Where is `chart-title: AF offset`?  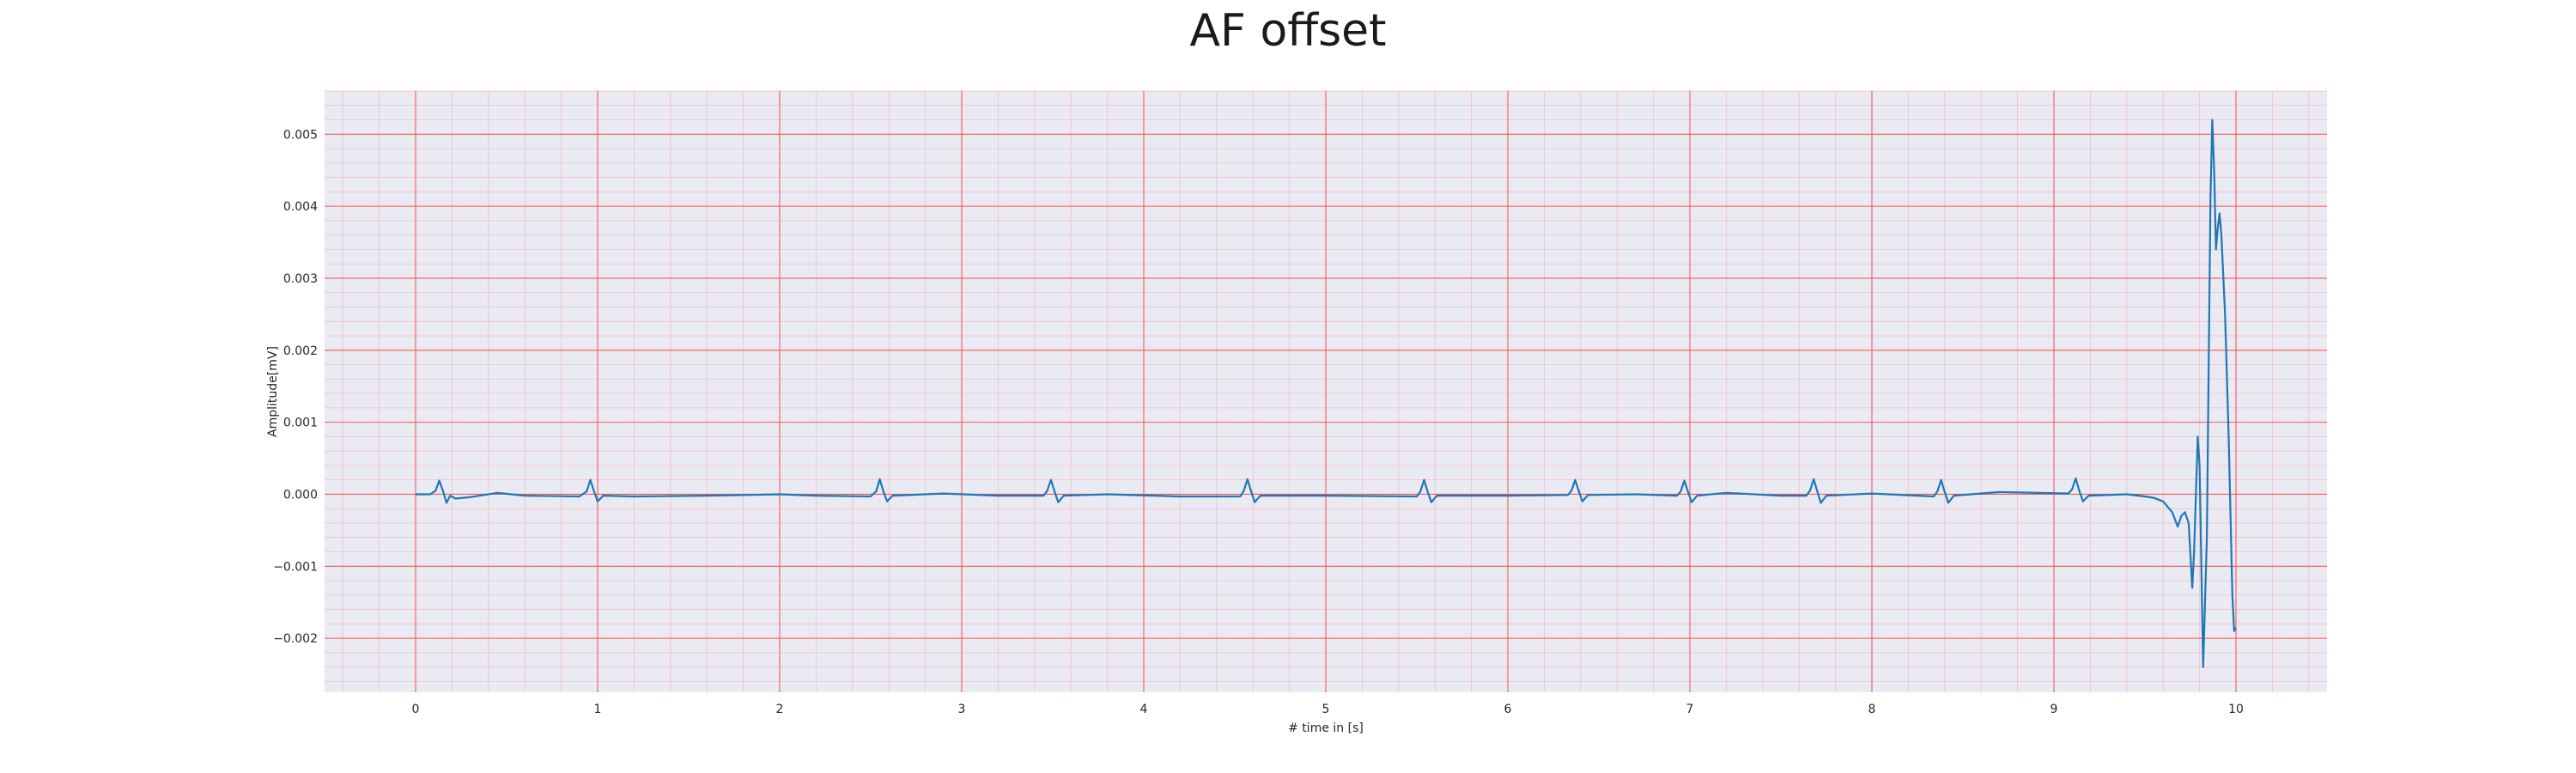 chart-title: AF offset is located at coordinates (1288, 31).